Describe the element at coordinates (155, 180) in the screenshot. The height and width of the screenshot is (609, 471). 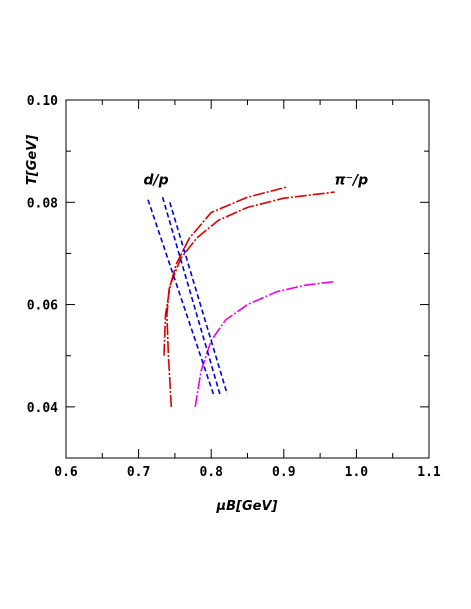
I see `annotation-d-over-p: d/p` at that location.